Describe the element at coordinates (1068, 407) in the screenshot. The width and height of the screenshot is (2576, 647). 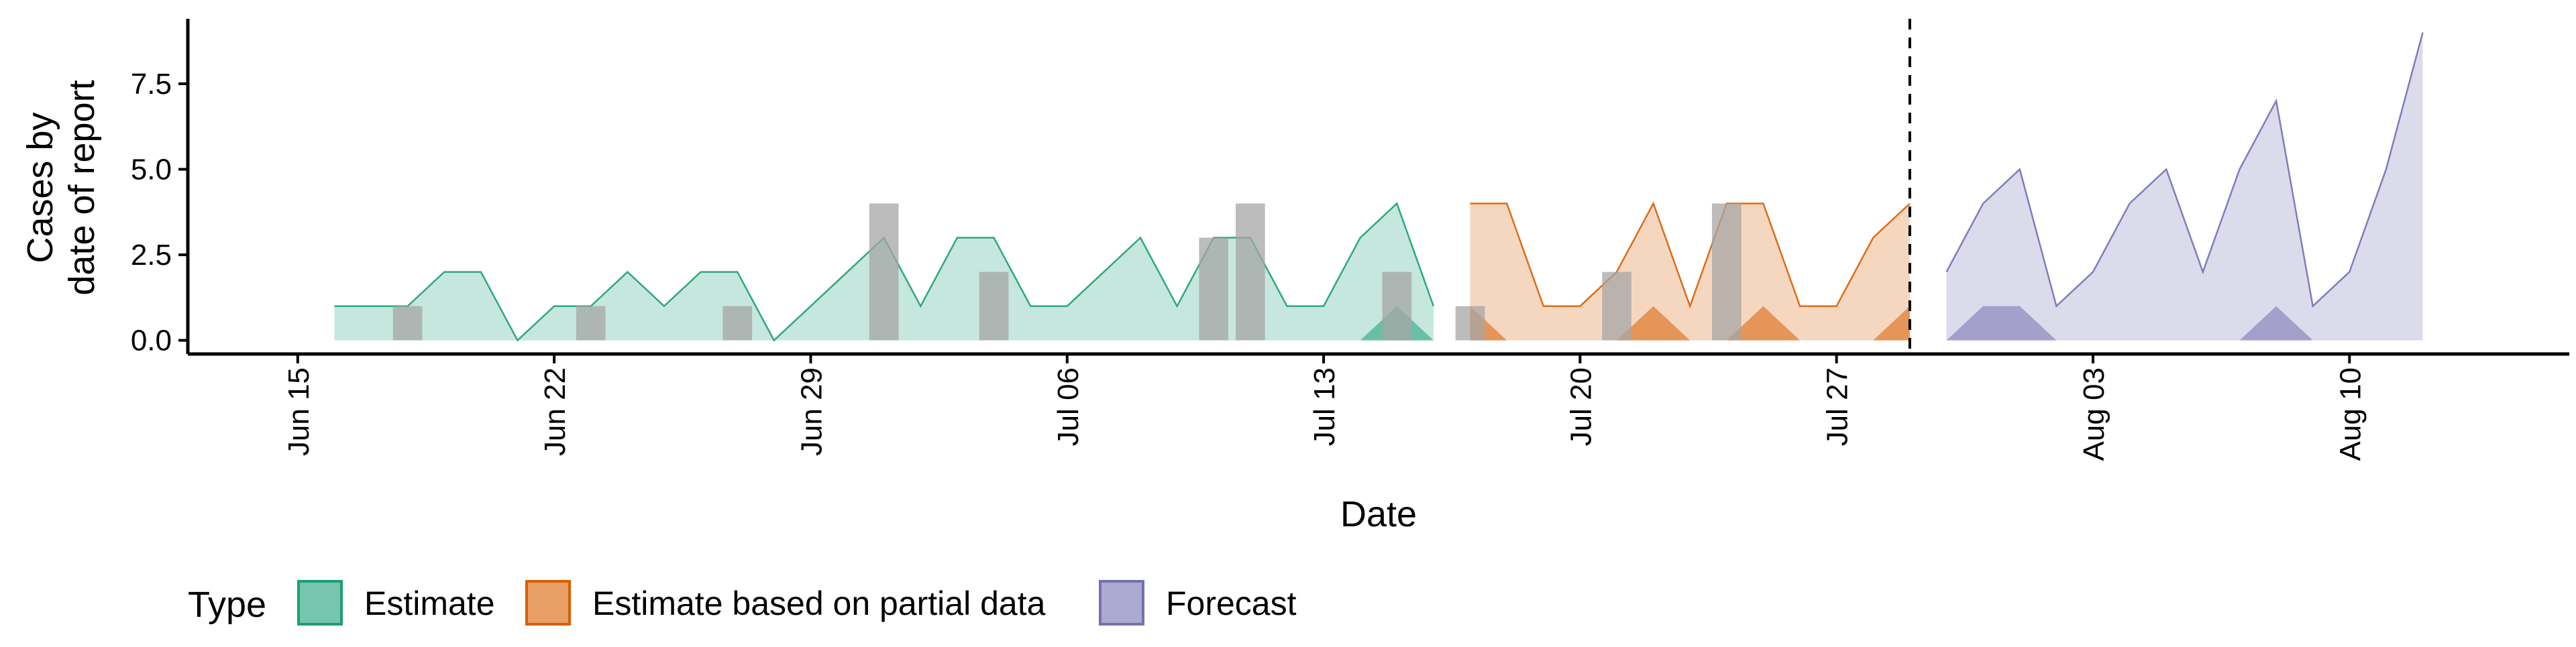
I see `x-tick-label-3: Jul 06` at that location.